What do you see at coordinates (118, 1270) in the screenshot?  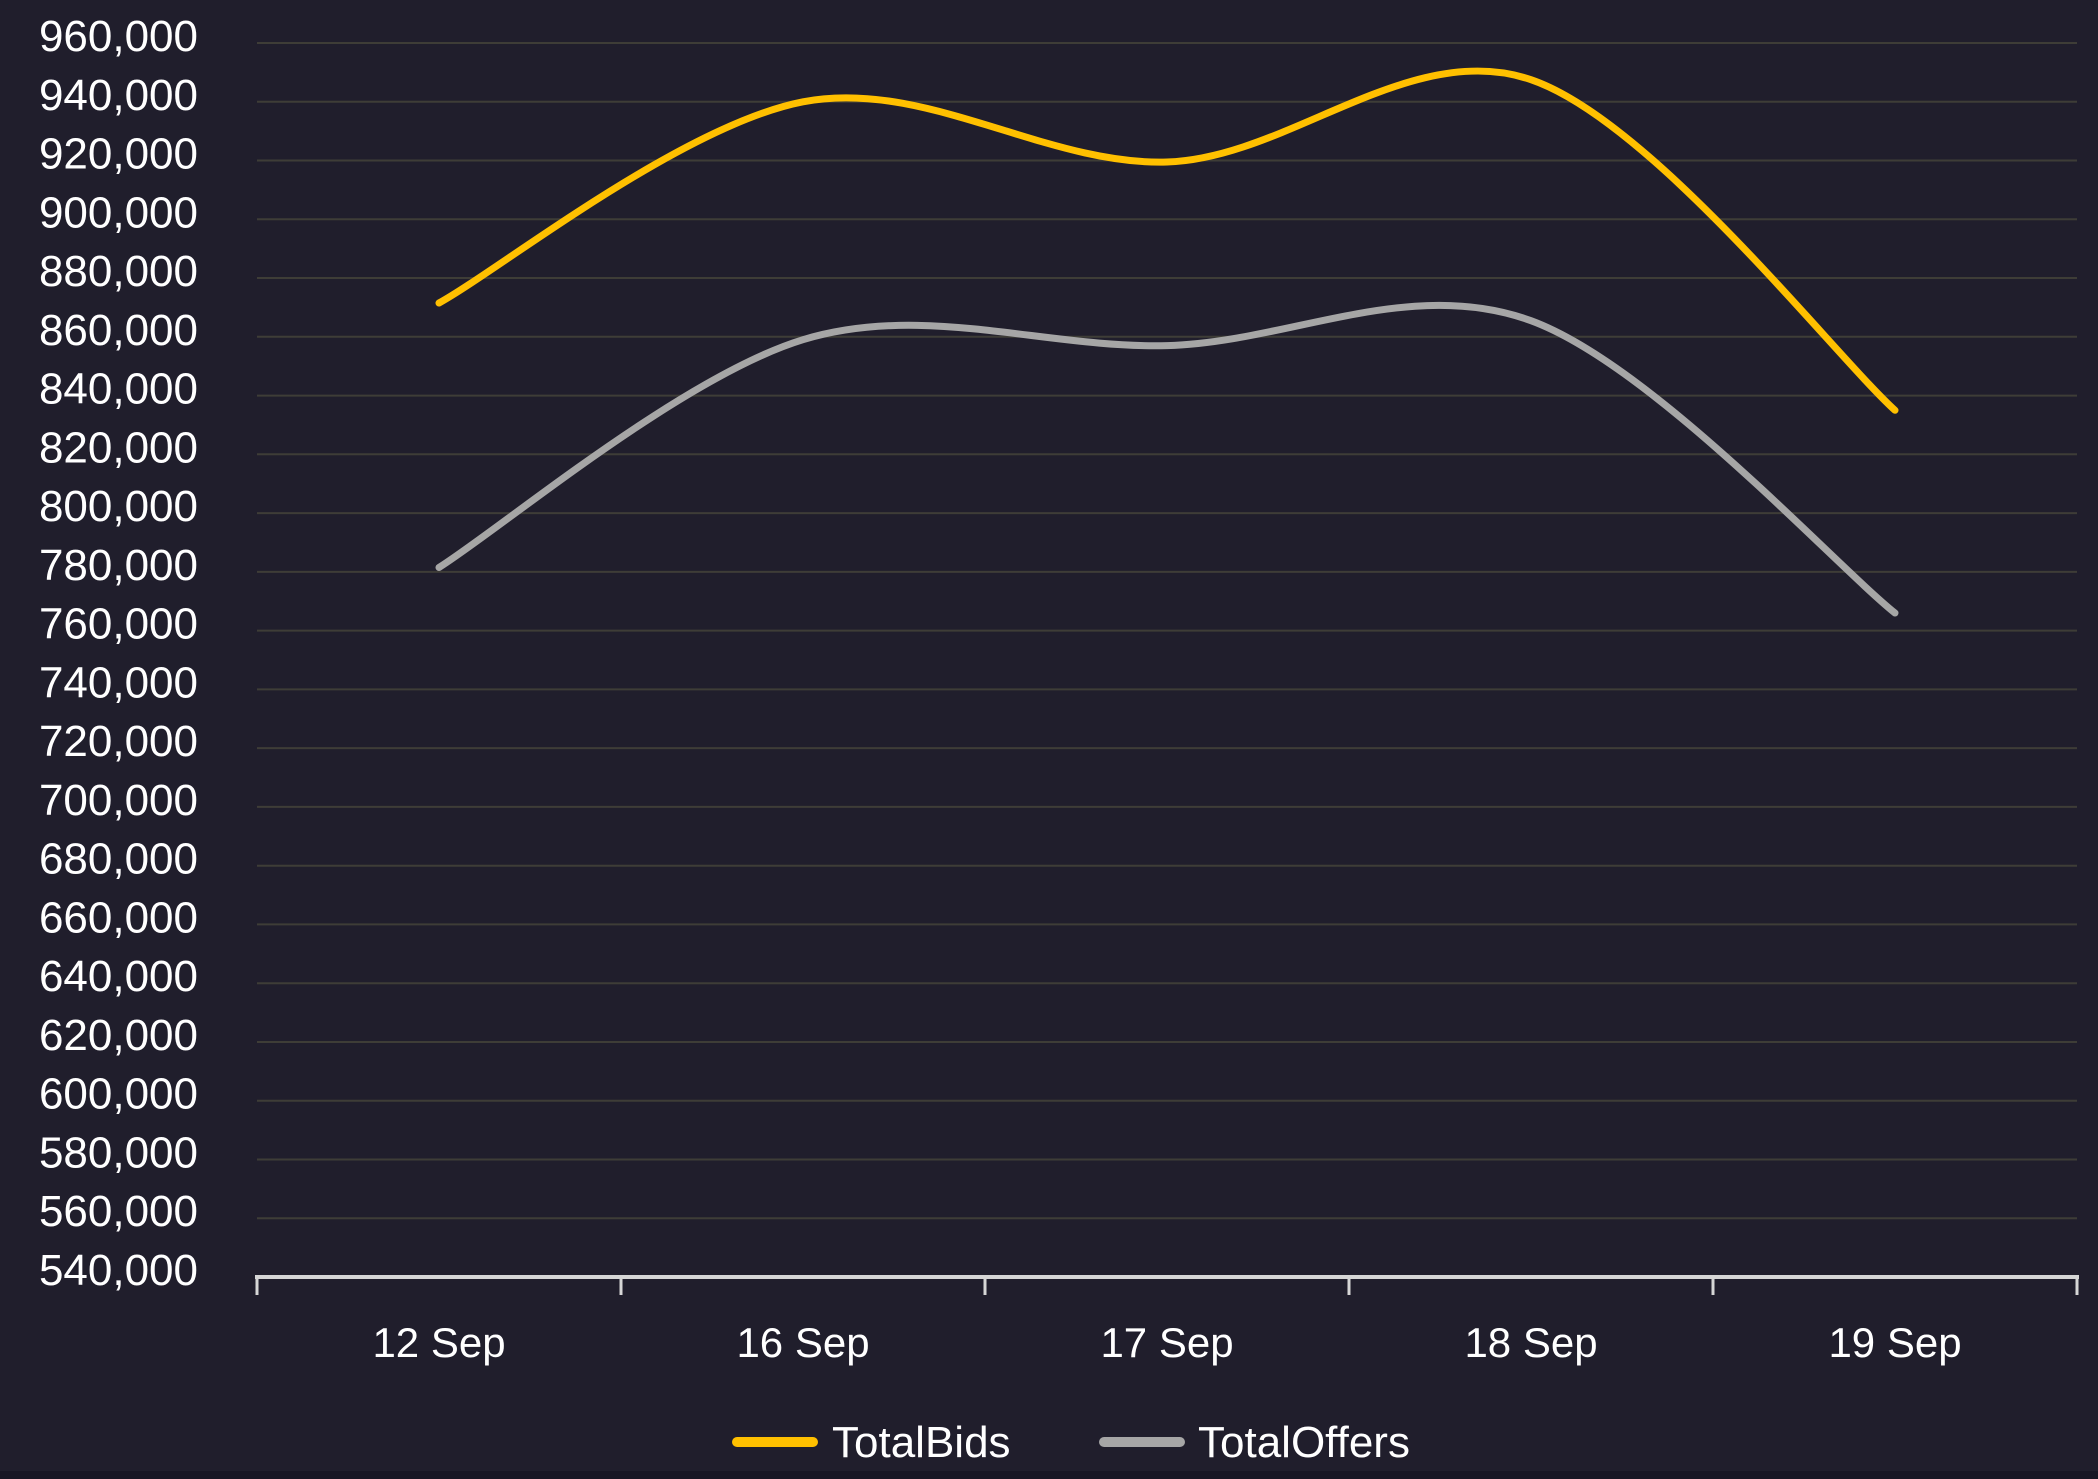 I see `y-axis-tick-label: 540,000` at bounding box center [118, 1270].